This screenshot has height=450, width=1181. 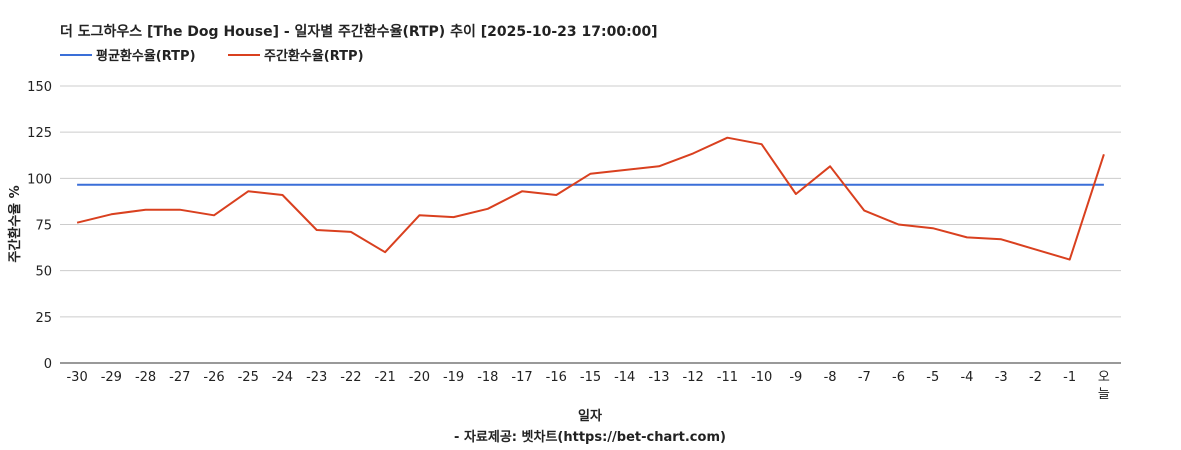 What do you see at coordinates (624, 377) in the screenshot?
I see `x-tick-label: -14` at bounding box center [624, 377].